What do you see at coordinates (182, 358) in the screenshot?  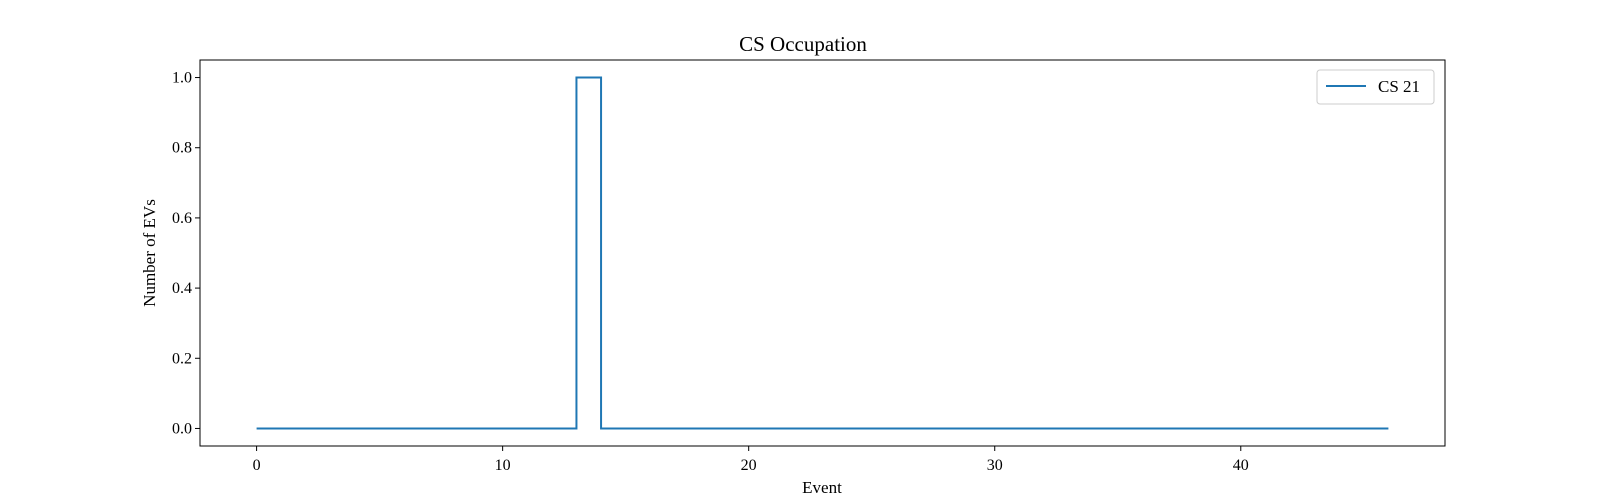 I see `y-tick-label: 0.2` at bounding box center [182, 358].